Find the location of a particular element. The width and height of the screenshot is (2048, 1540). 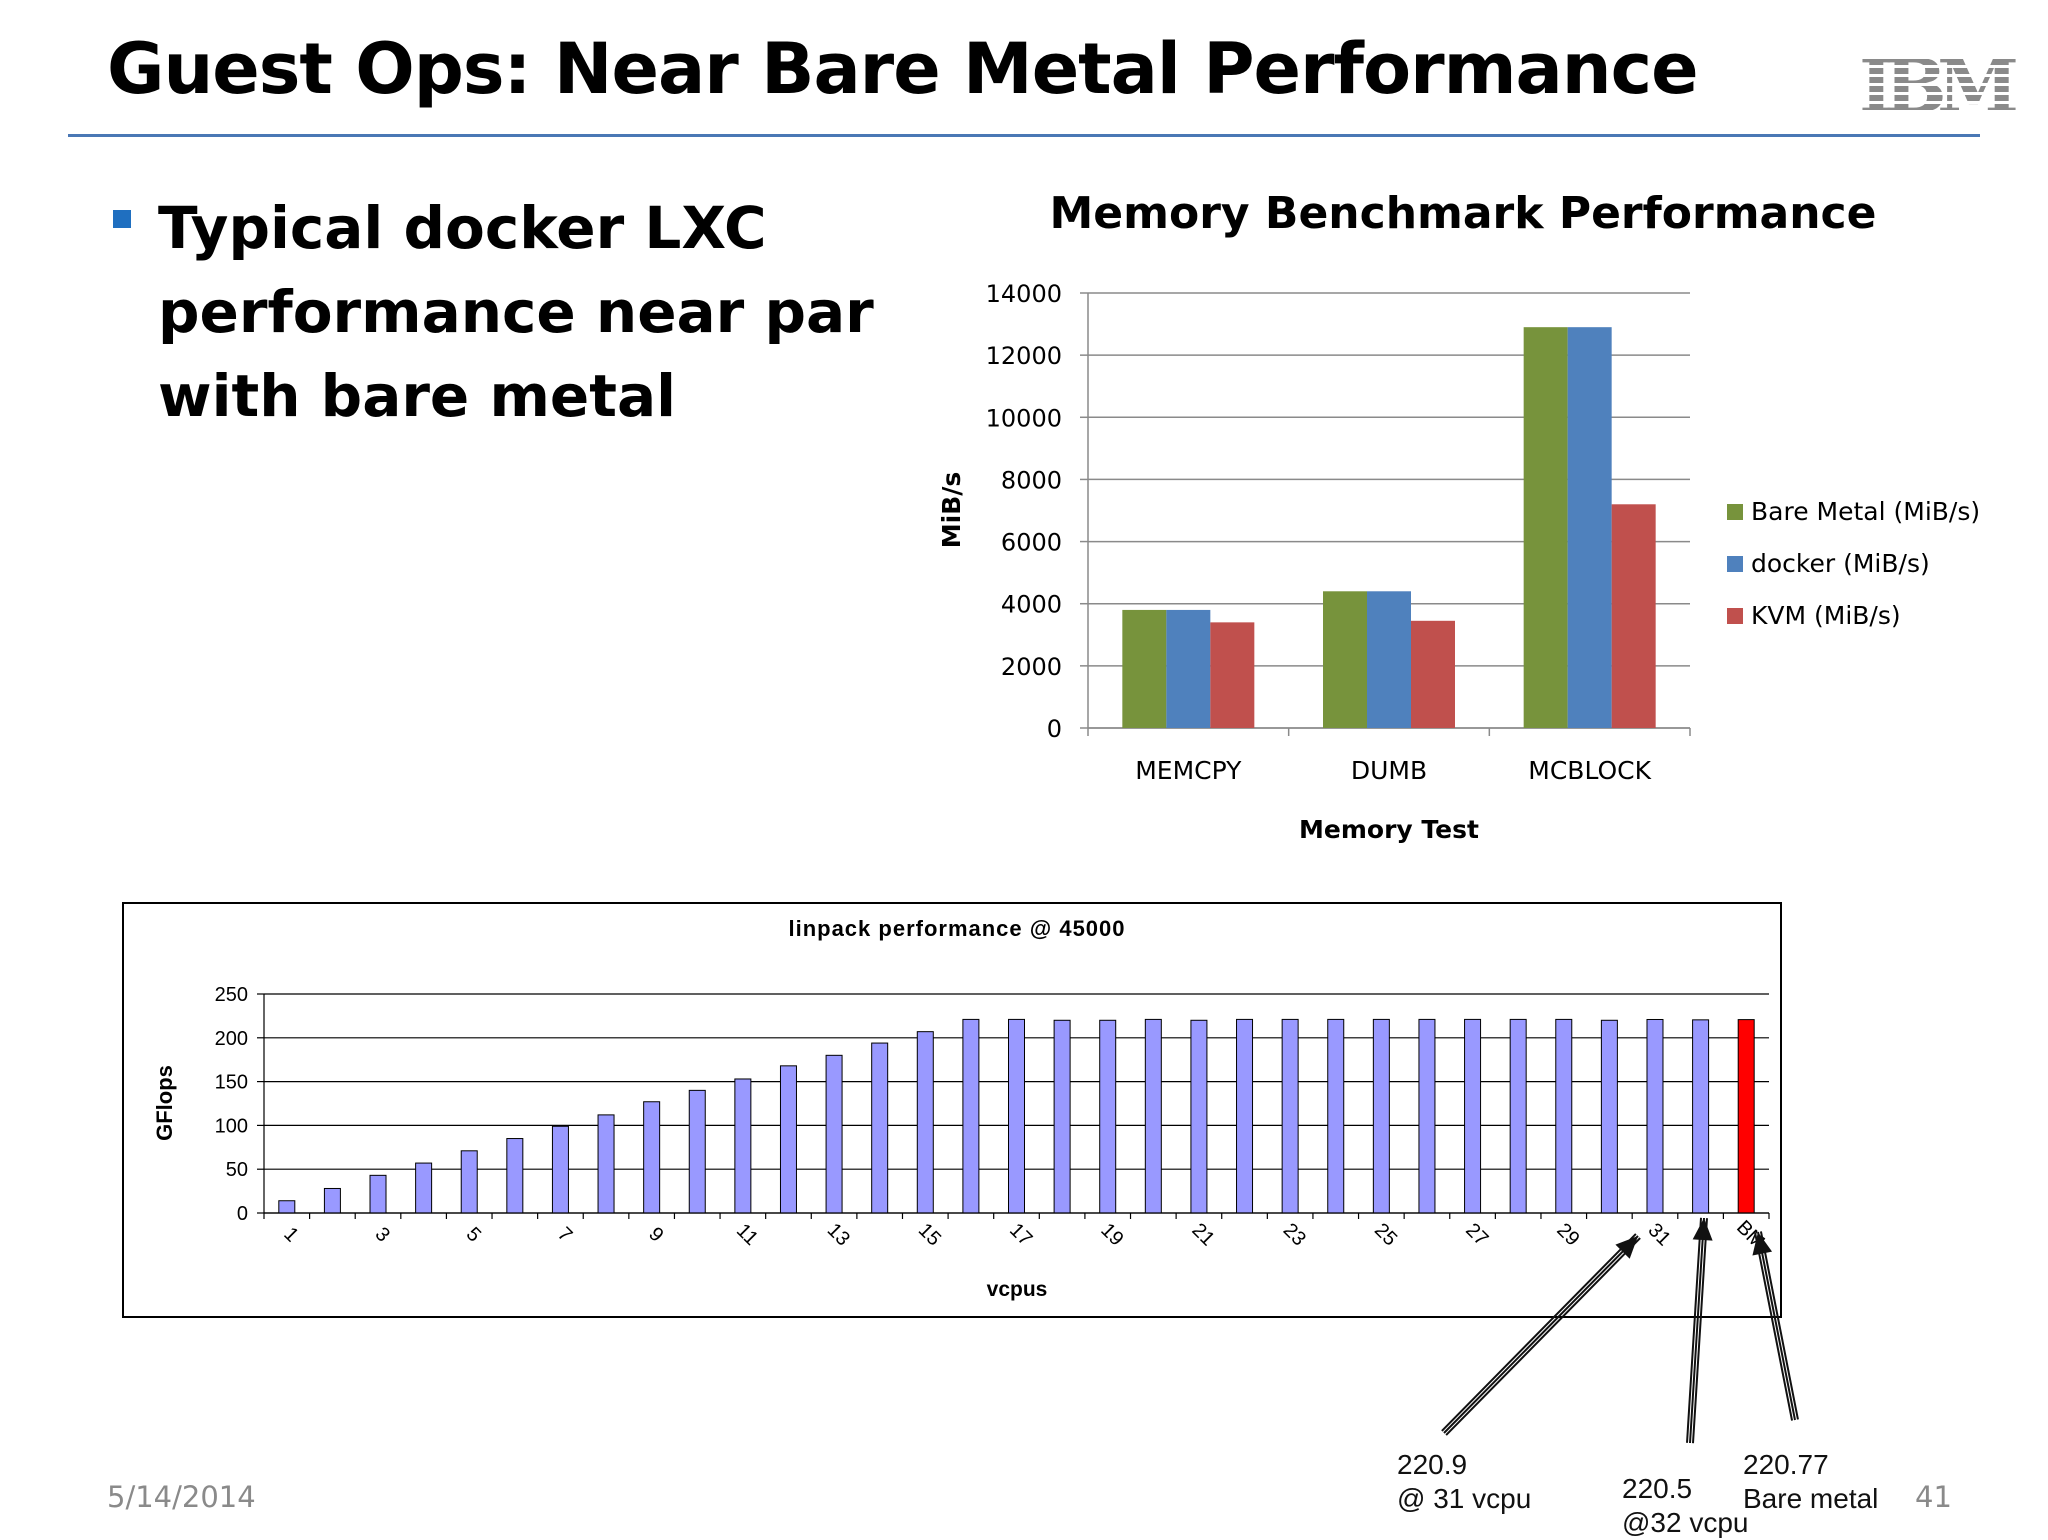

slide-number: 41 is located at coordinates (1933, 1497).